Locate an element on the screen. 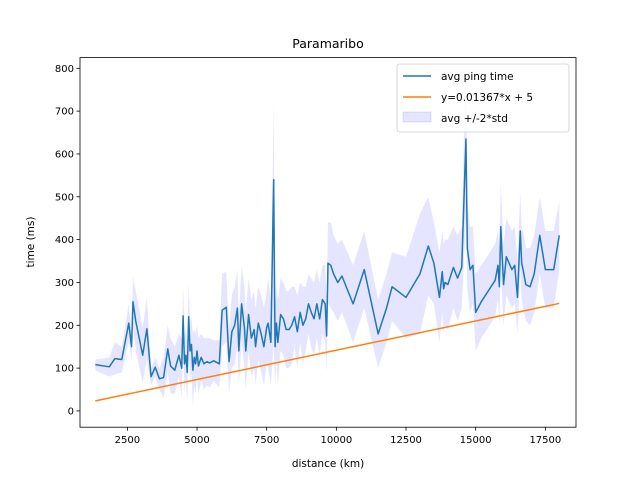  y-tick-label: 0 is located at coordinates (71, 411).